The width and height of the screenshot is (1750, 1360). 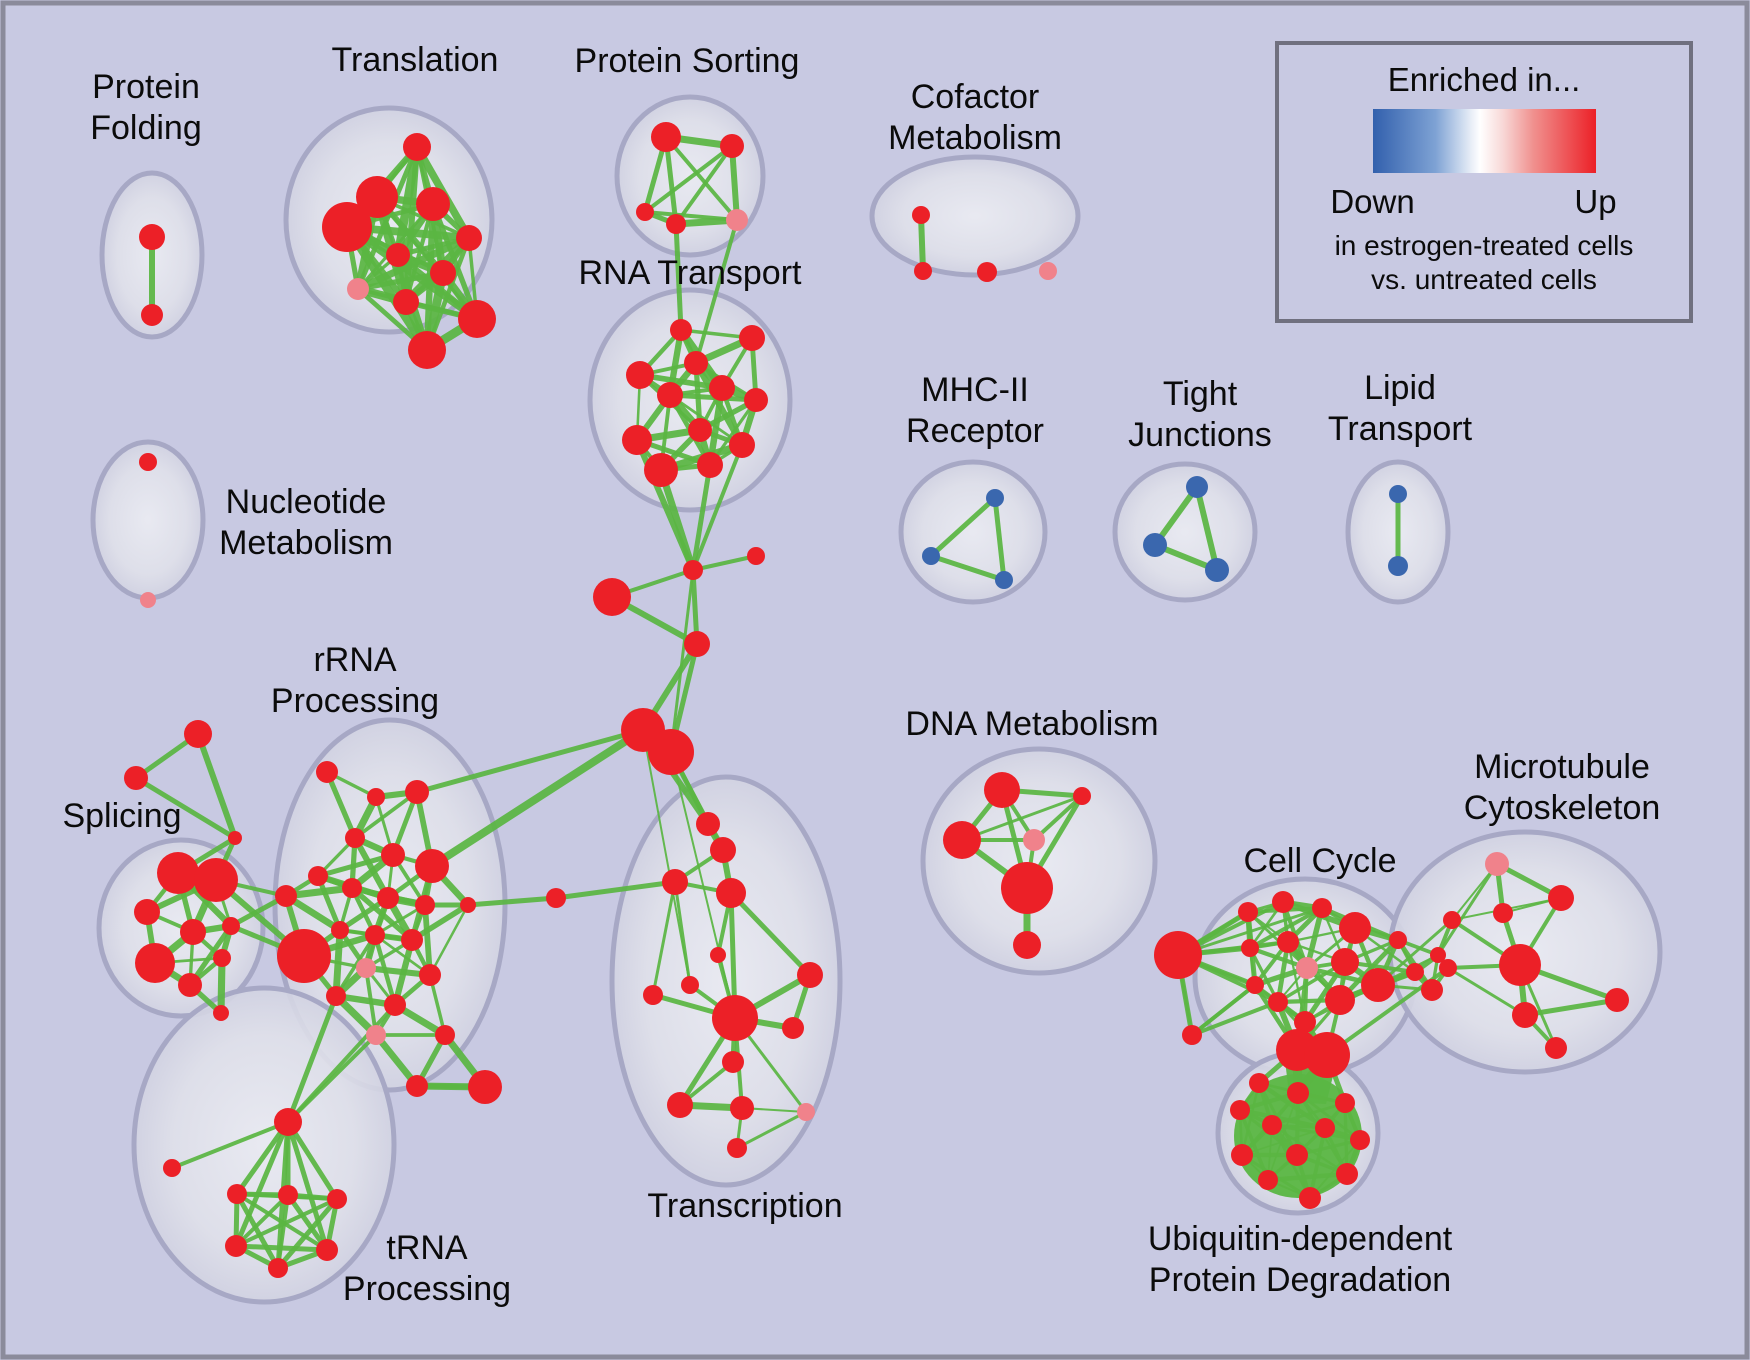 I want to click on tight_junctions-node, so click(x=1217, y=570).